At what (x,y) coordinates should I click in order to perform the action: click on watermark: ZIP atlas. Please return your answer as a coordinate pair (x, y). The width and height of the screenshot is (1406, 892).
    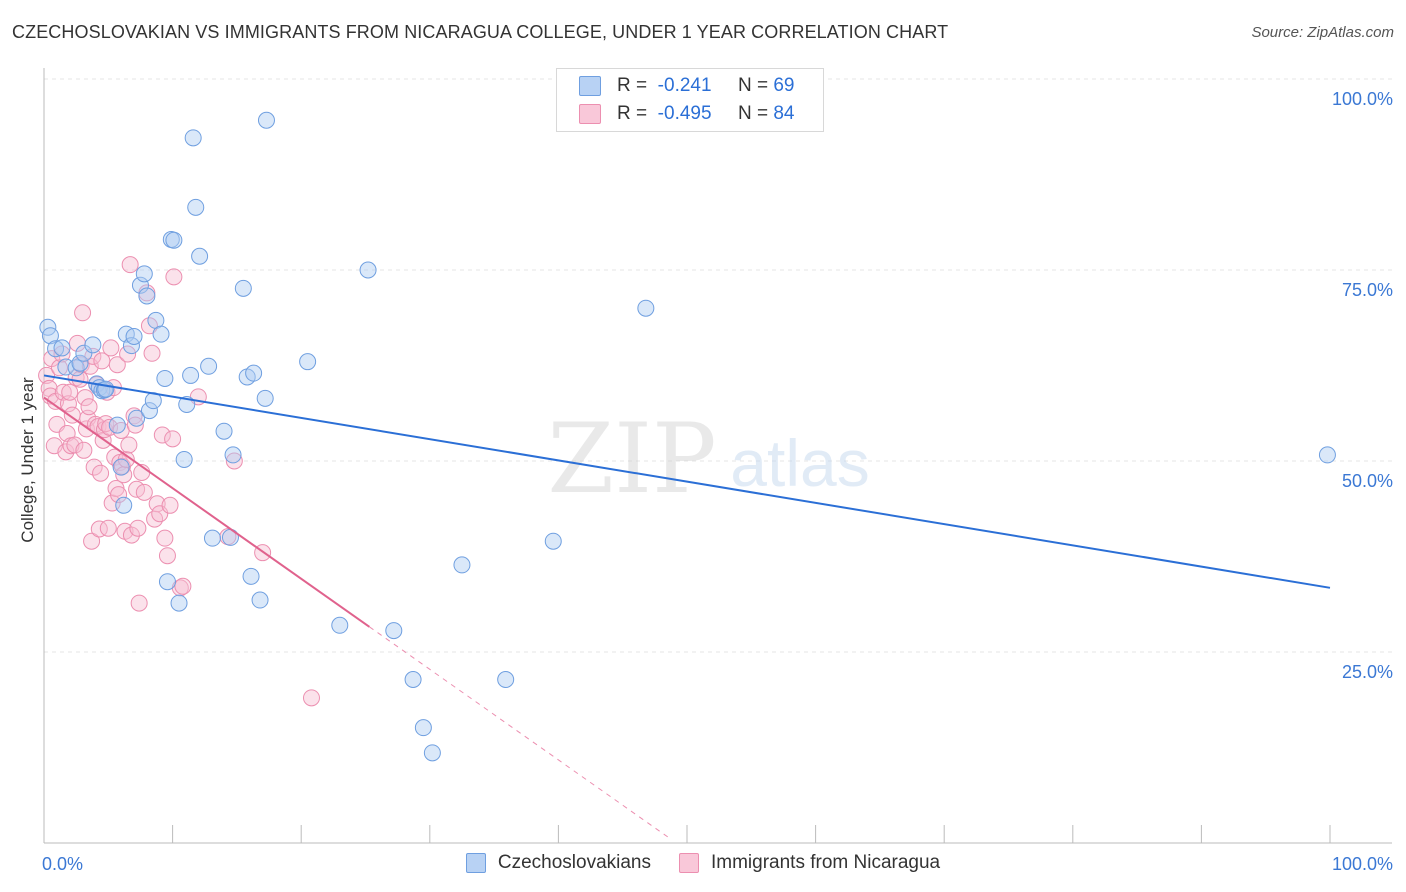
    Looking at the image, I should click on (708, 459).